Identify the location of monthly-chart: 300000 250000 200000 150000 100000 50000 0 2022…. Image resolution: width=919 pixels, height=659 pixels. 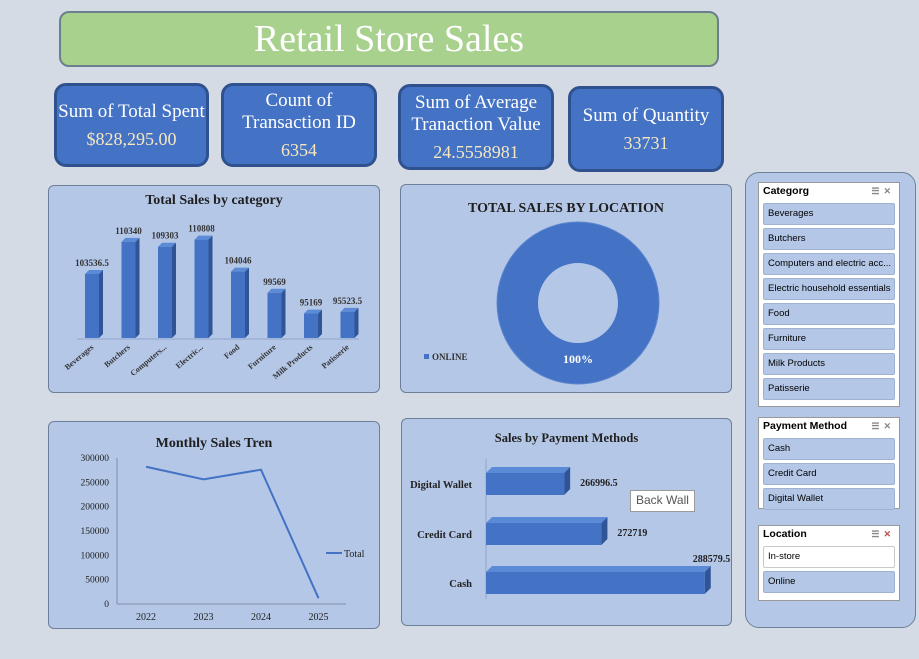
(223, 538).